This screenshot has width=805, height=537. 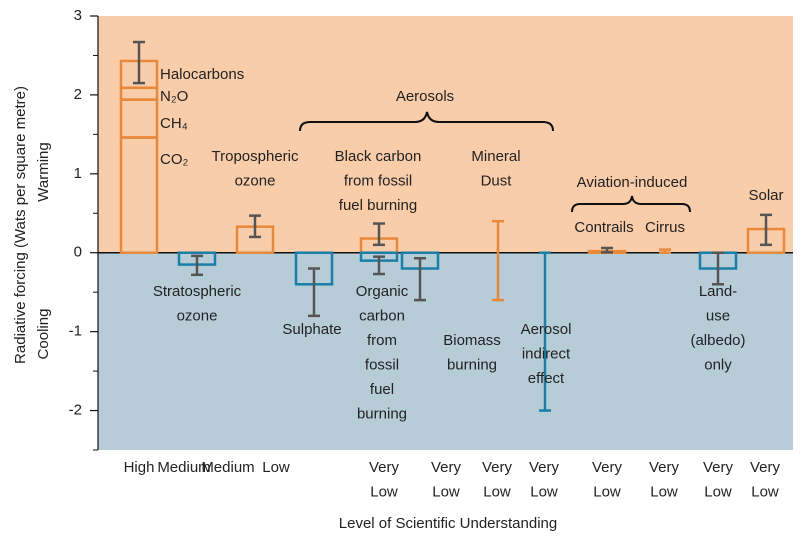 What do you see at coordinates (174, 123) in the screenshot?
I see `segment-label: CH₄` at bounding box center [174, 123].